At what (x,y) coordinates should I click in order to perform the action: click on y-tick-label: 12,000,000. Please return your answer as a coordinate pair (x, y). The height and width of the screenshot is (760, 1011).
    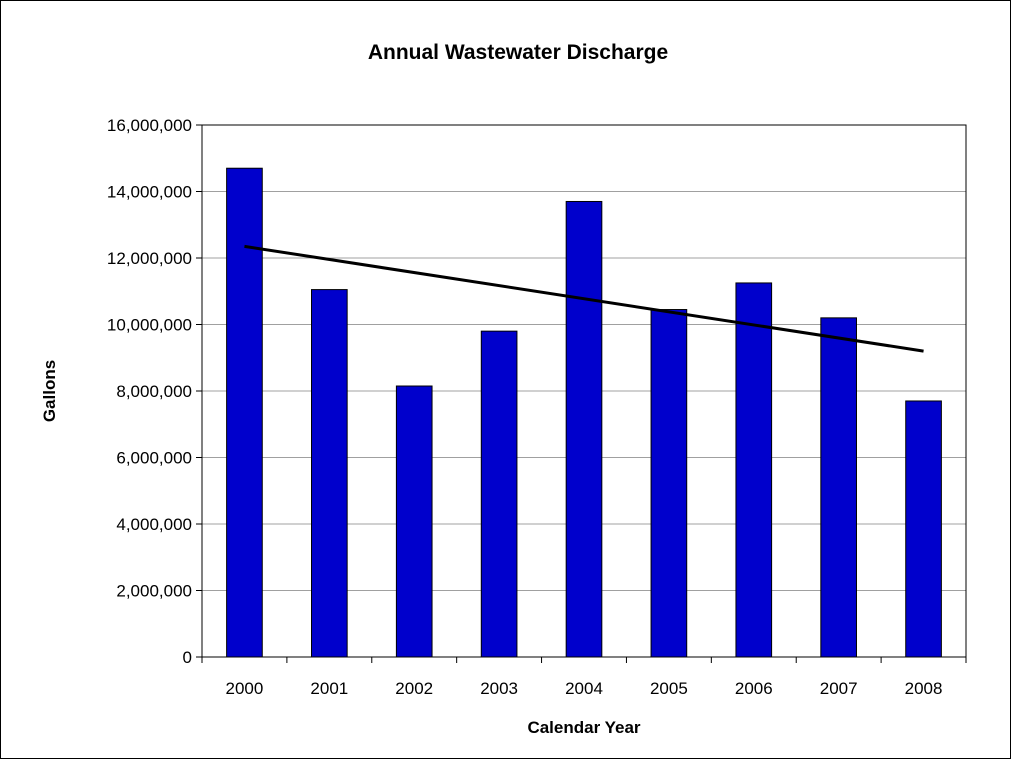
    Looking at the image, I should click on (149, 258).